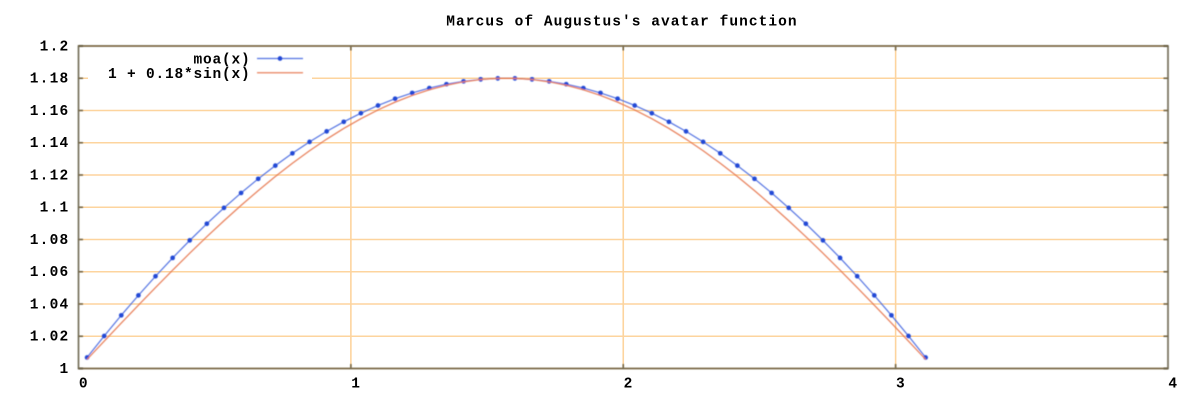 The height and width of the screenshot is (400, 1200). Describe the element at coordinates (179, 75) in the screenshot. I see `svg-text: 1 + 0.18*sin(x)` at that location.